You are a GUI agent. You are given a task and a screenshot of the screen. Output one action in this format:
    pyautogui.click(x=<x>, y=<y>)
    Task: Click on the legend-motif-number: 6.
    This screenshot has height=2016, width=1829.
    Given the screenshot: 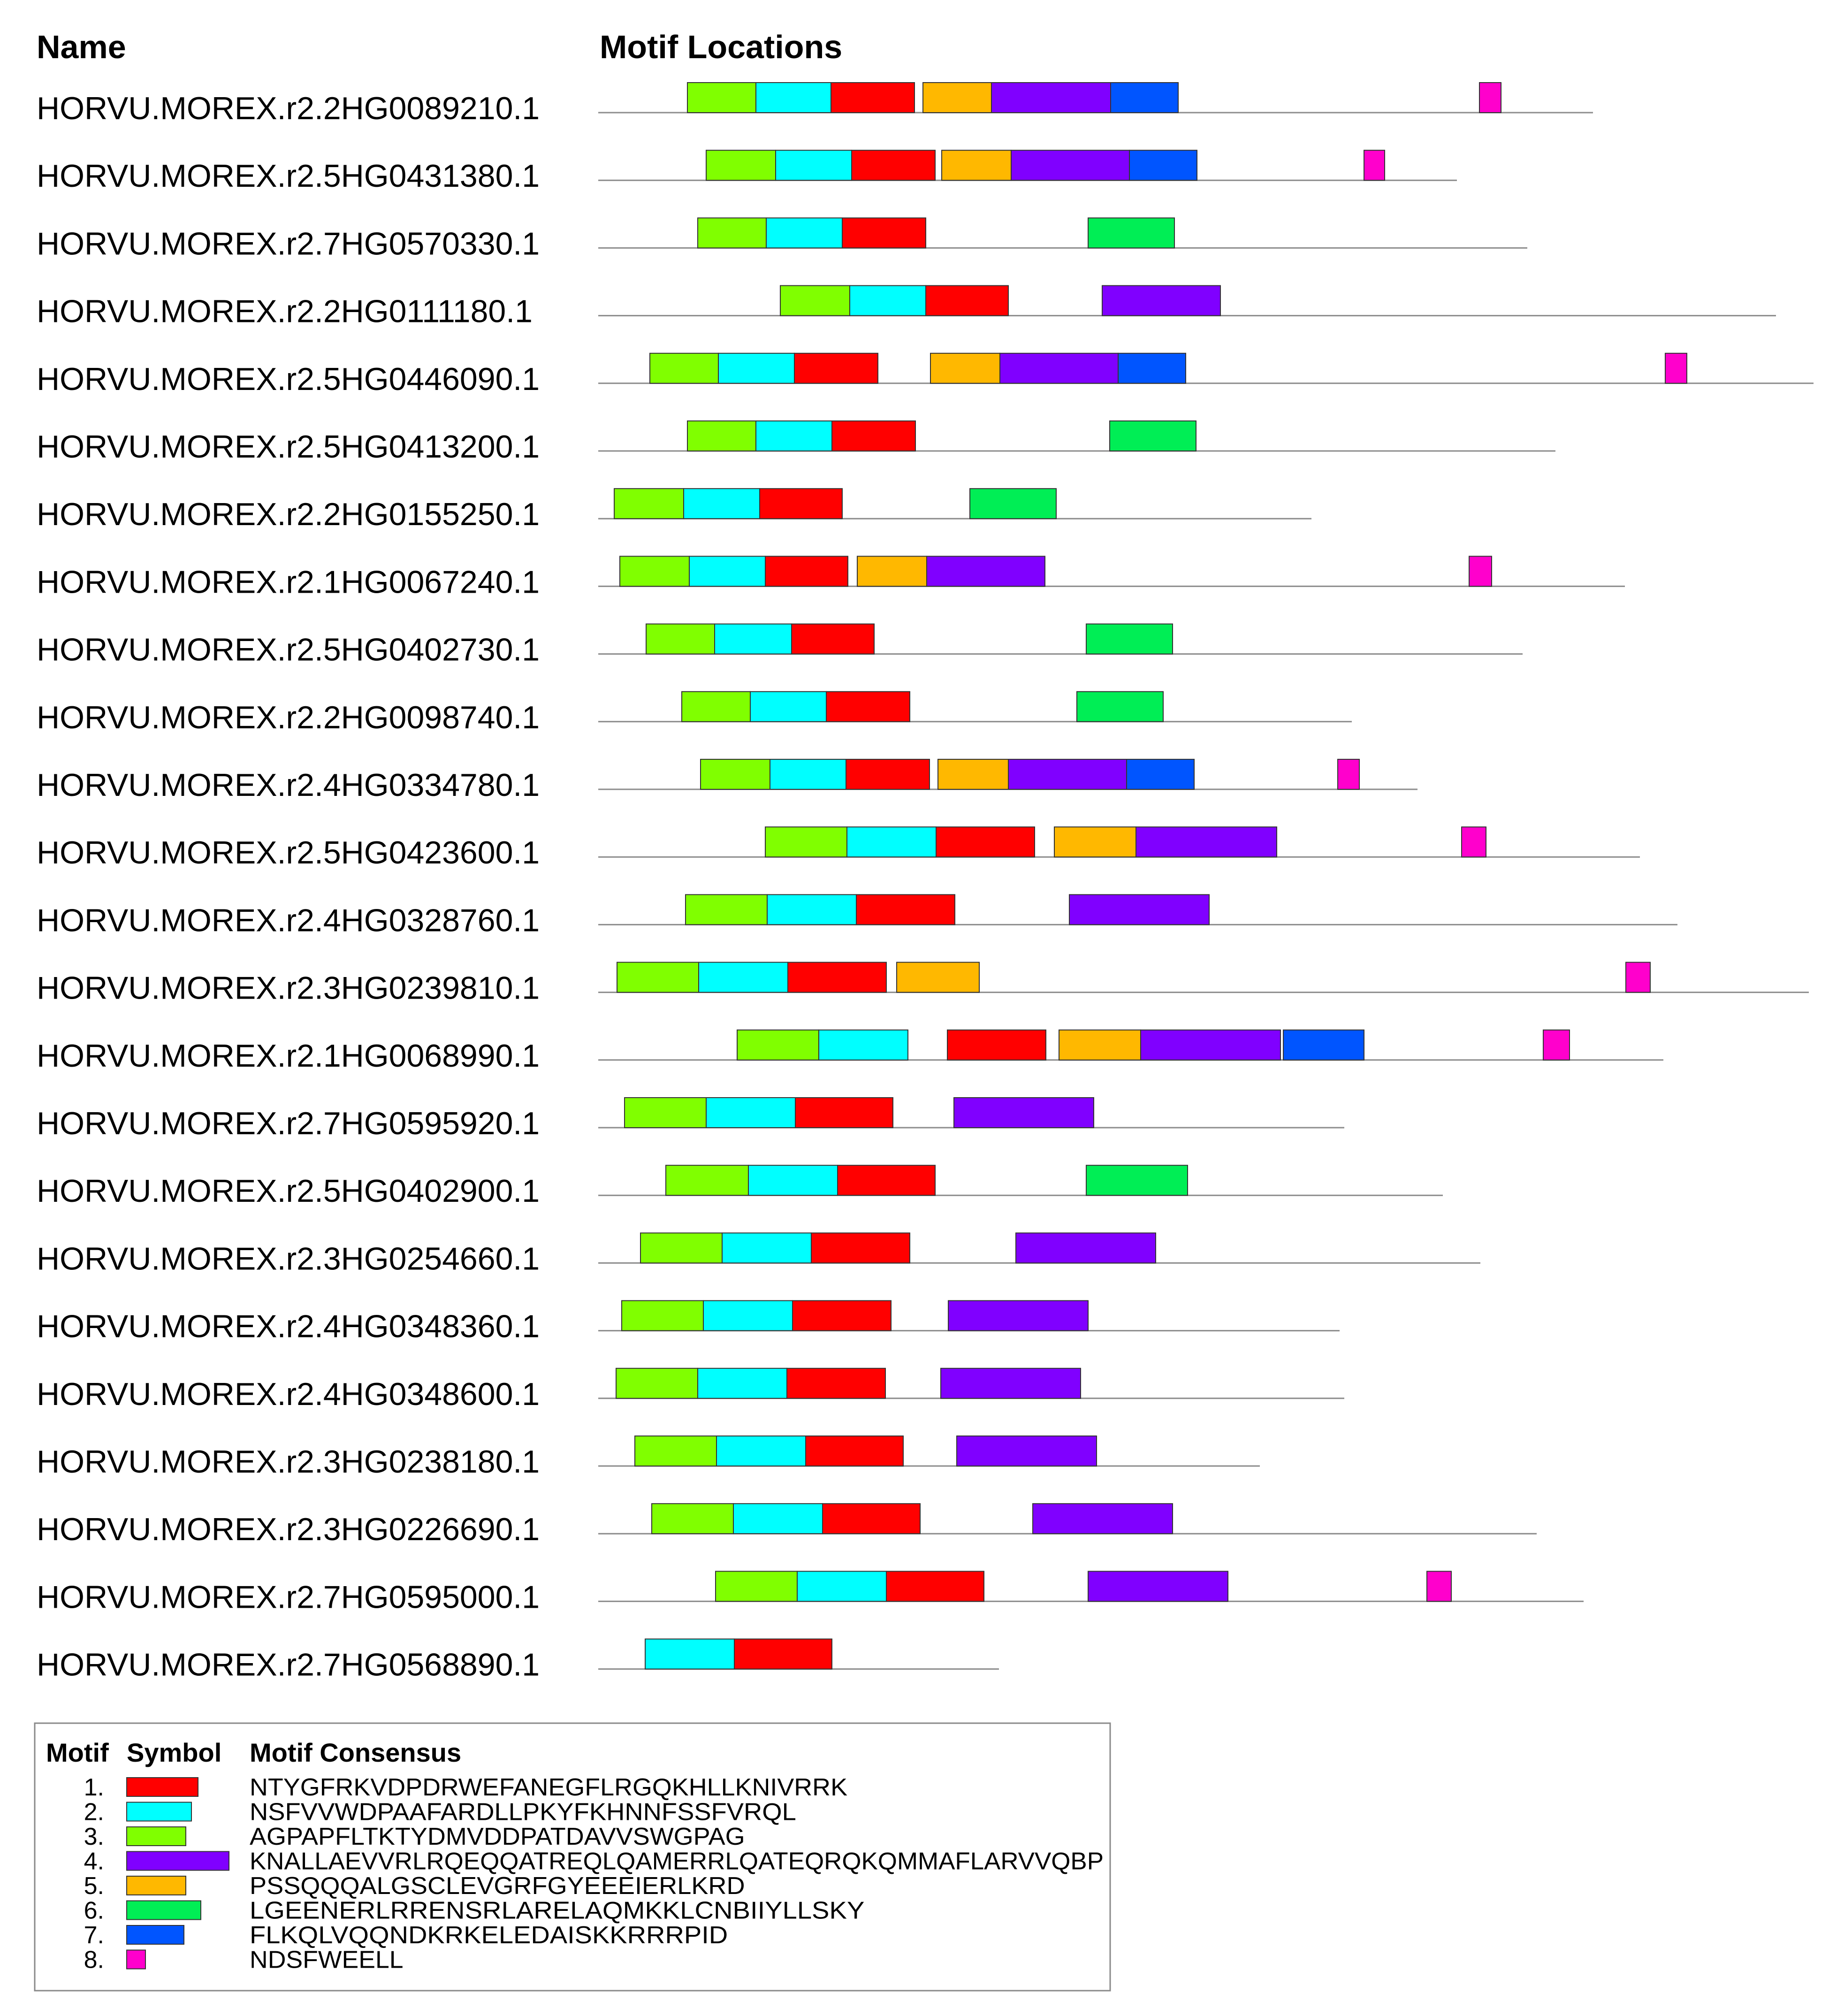 What is the action you would take?
    pyautogui.click(x=94, y=1910)
    